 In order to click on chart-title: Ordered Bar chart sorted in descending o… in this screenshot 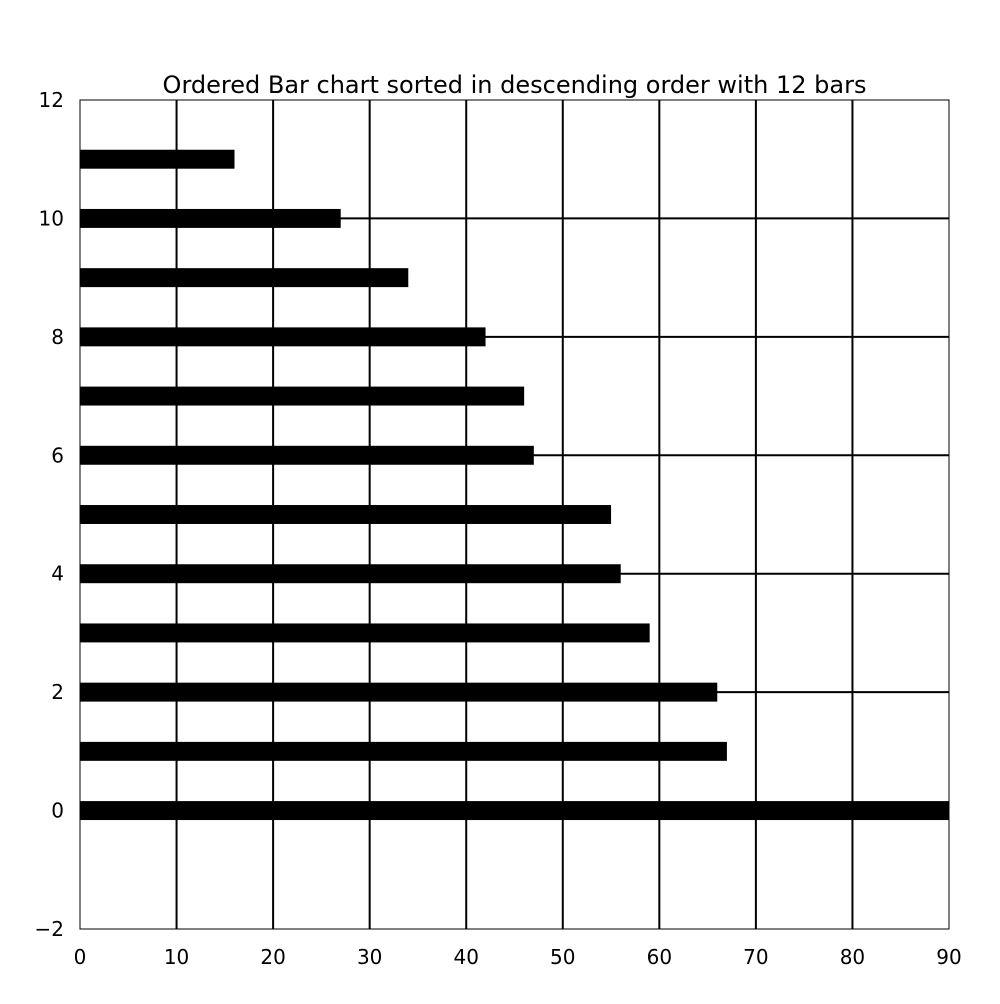, I will do `click(515, 85)`.